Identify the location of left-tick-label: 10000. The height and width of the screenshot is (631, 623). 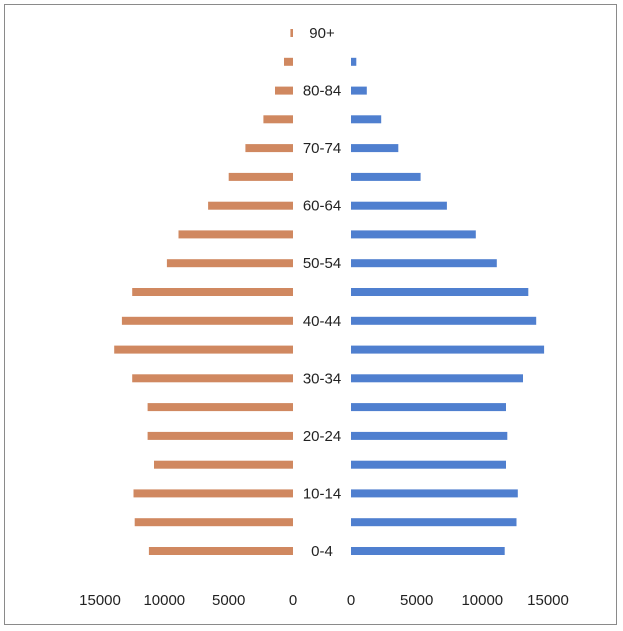
(164, 600).